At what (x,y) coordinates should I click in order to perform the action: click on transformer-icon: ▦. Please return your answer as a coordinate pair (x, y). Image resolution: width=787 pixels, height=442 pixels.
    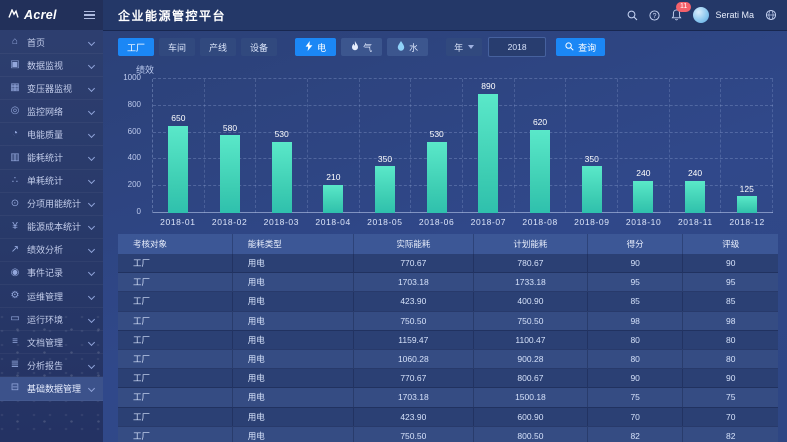
    Looking at the image, I should click on (15, 88).